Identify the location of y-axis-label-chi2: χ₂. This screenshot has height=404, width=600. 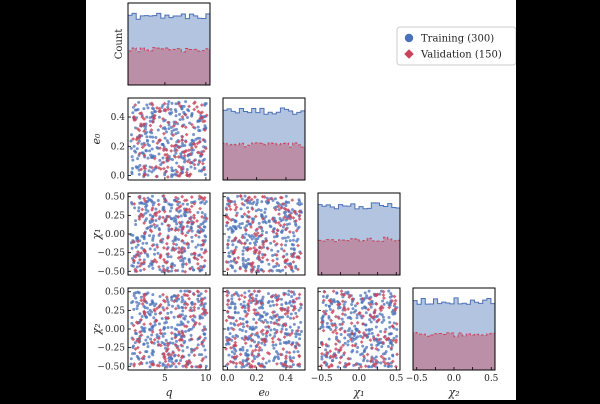
(96, 329).